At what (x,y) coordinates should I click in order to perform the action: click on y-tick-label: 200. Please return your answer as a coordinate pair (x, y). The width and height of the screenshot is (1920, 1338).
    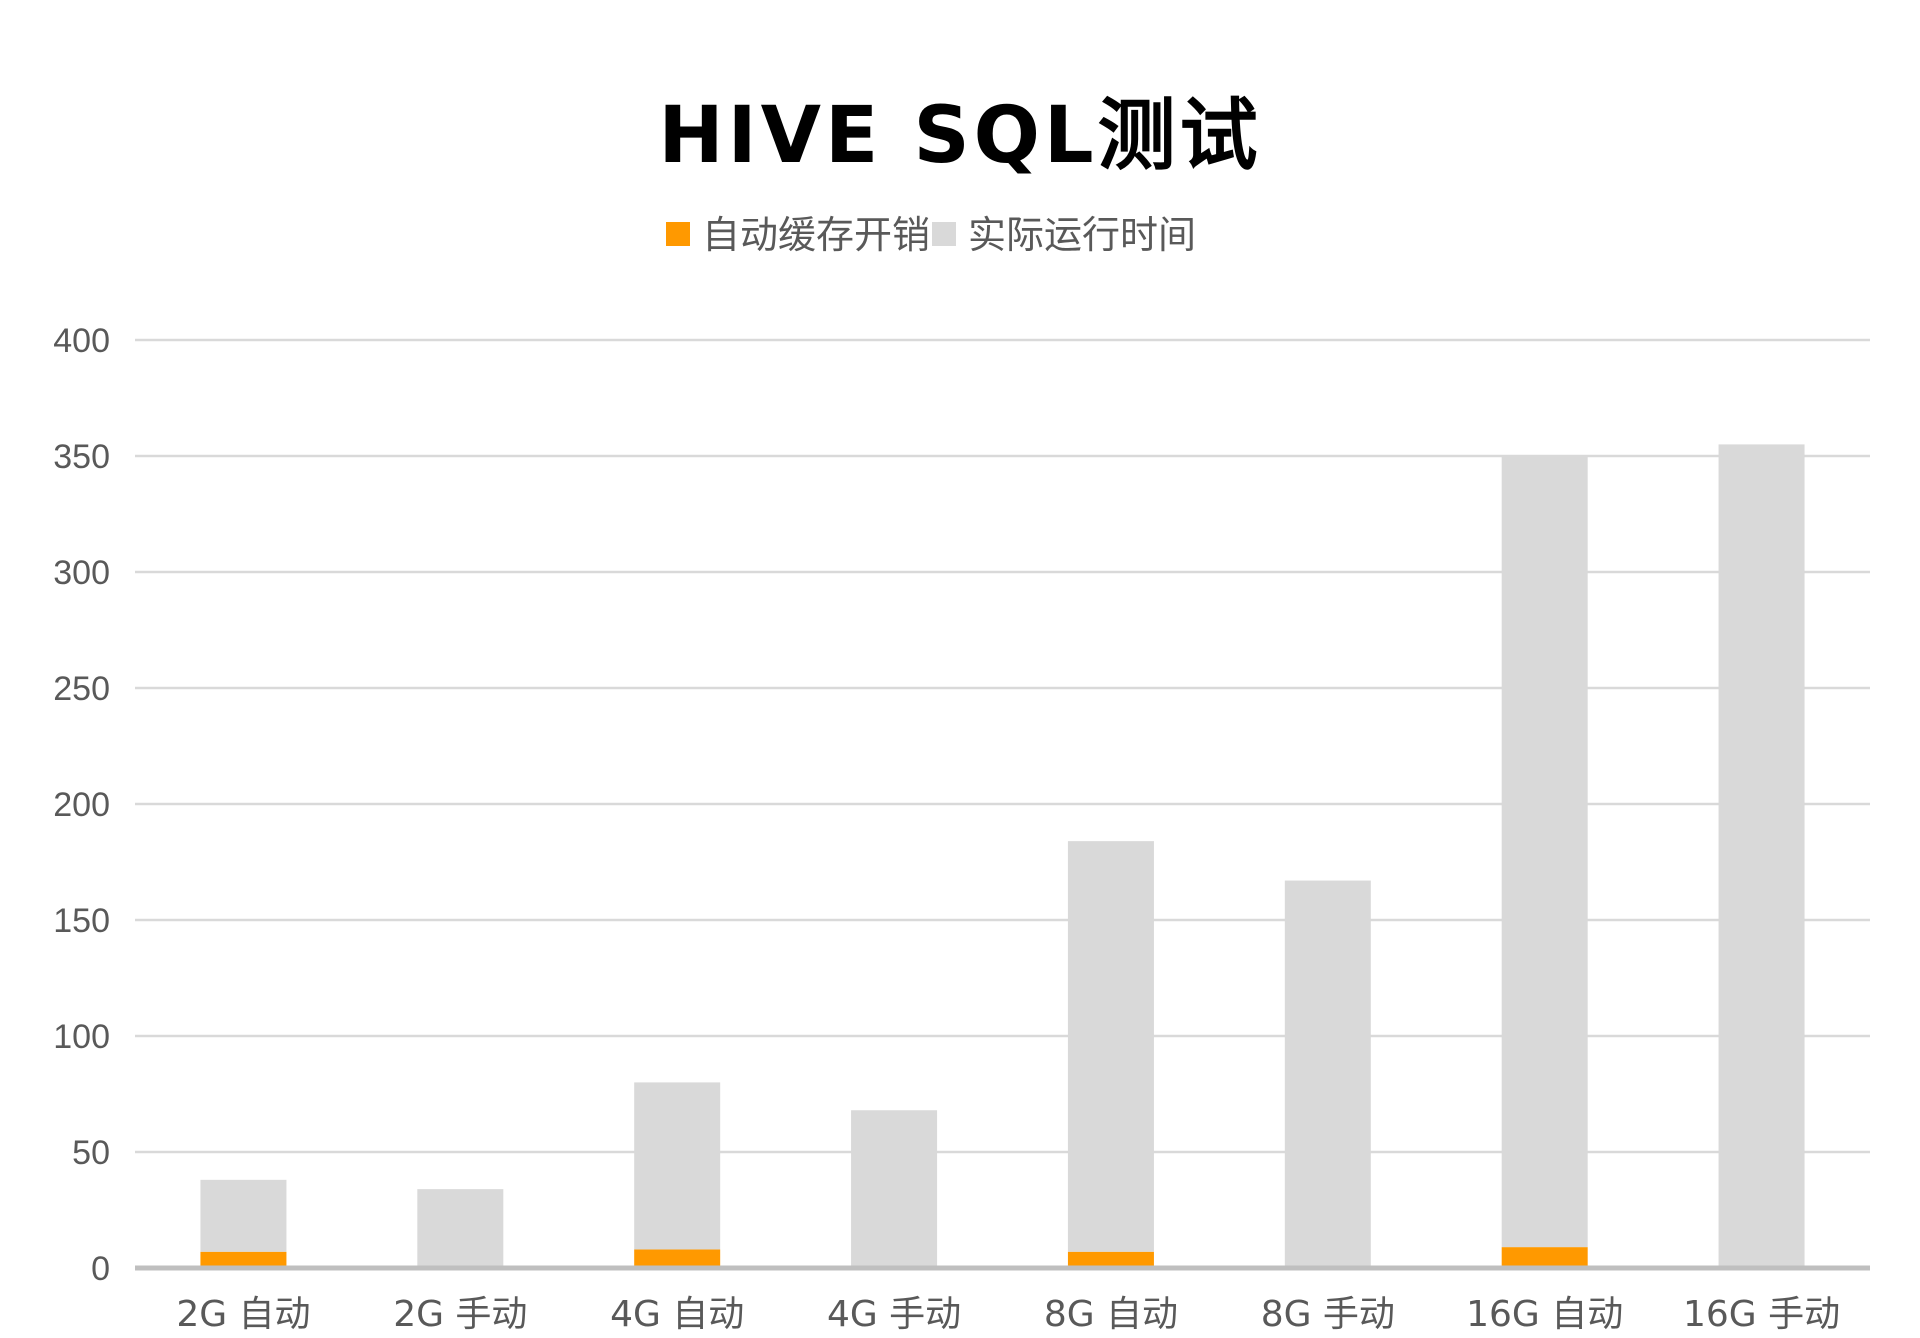
    Looking at the image, I should click on (81, 805).